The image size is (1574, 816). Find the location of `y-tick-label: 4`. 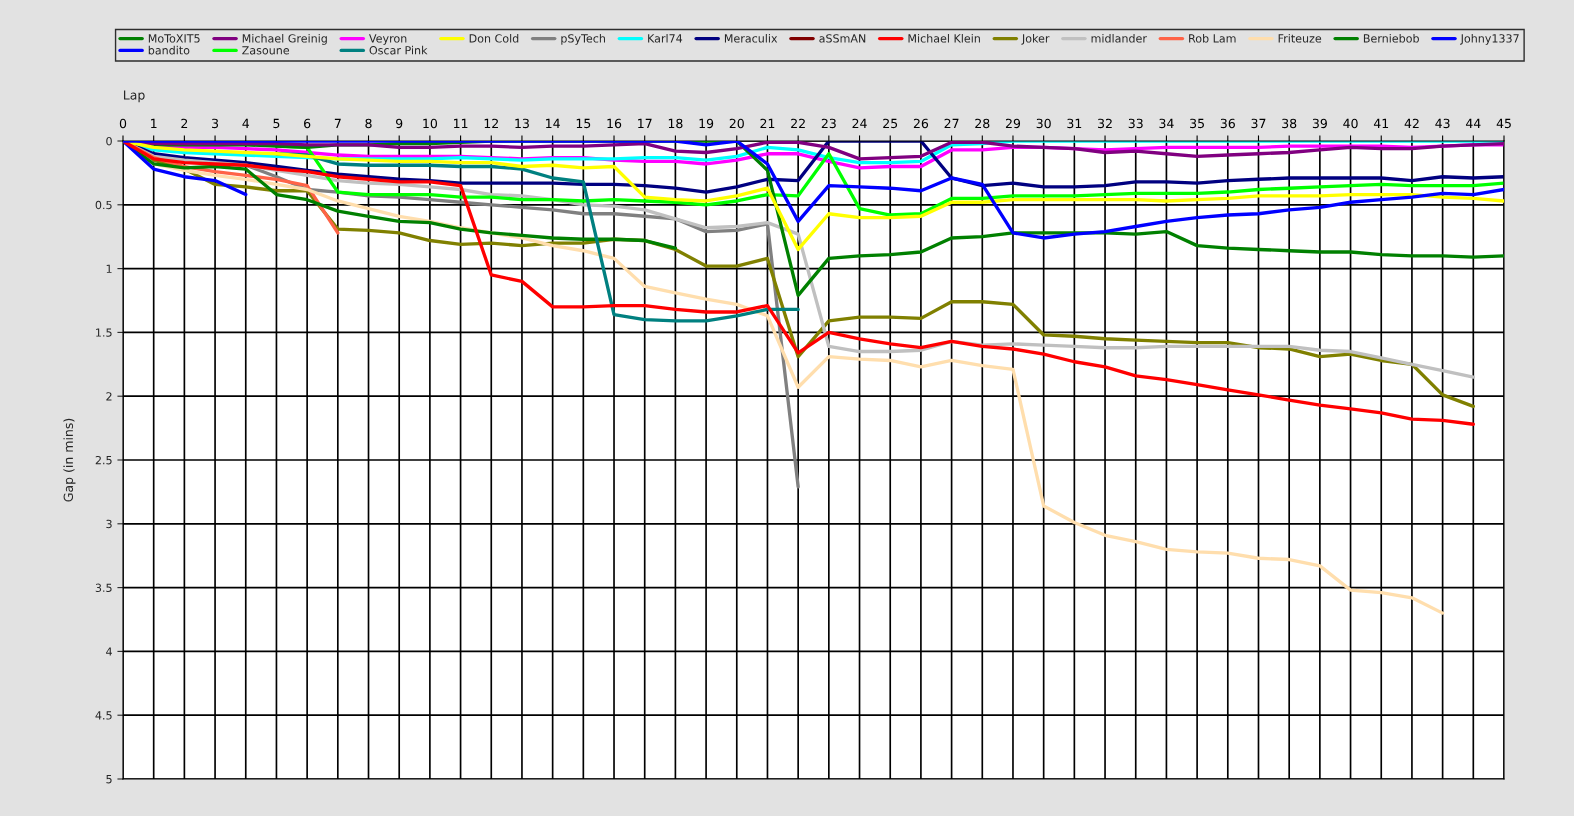

y-tick-label: 4 is located at coordinates (109, 651).